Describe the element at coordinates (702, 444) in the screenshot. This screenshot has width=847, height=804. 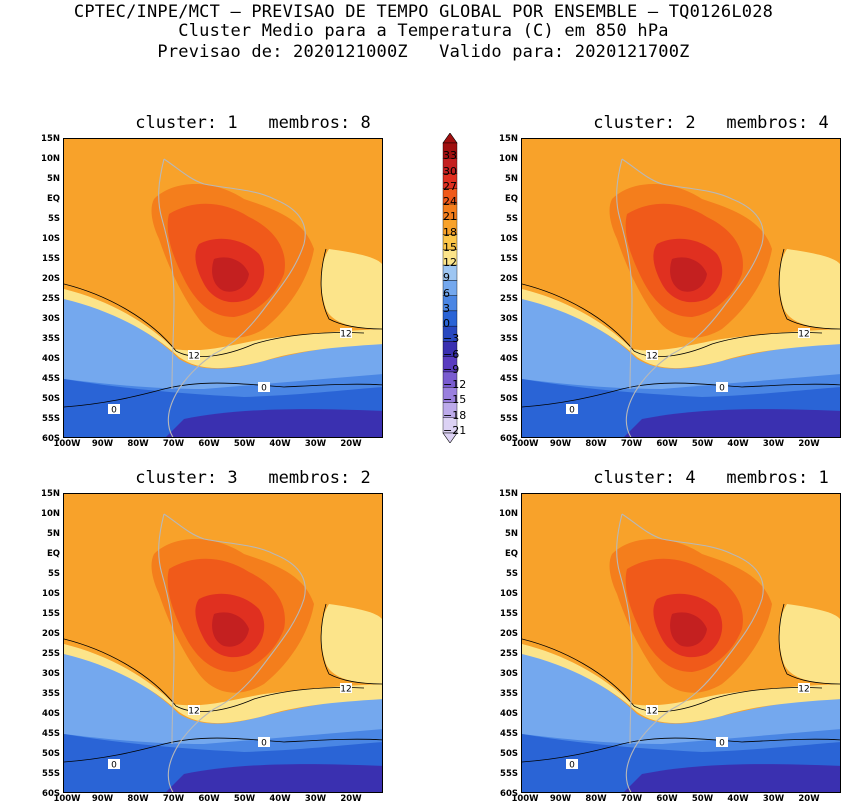
I see `lon-tick-label: 50W` at that location.